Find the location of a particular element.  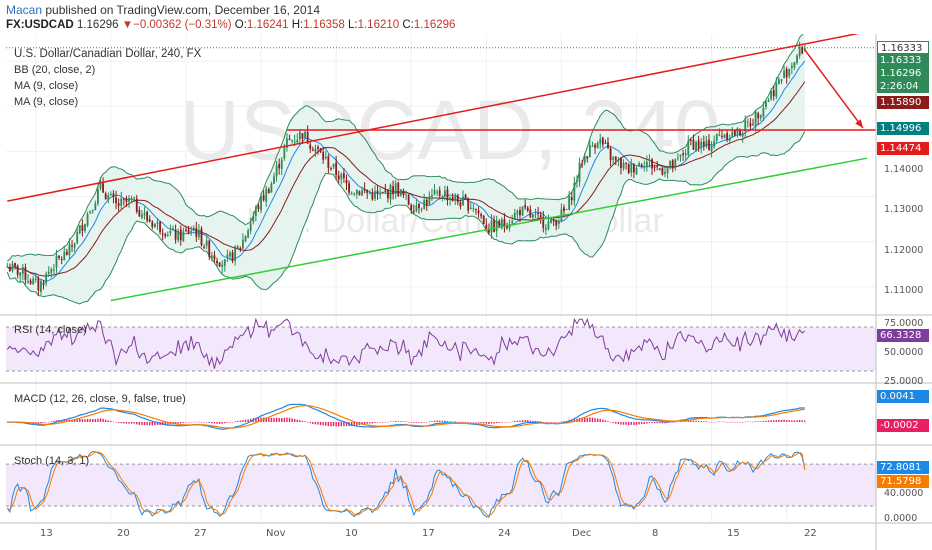

author-link: Macan is located at coordinates (24, 10).